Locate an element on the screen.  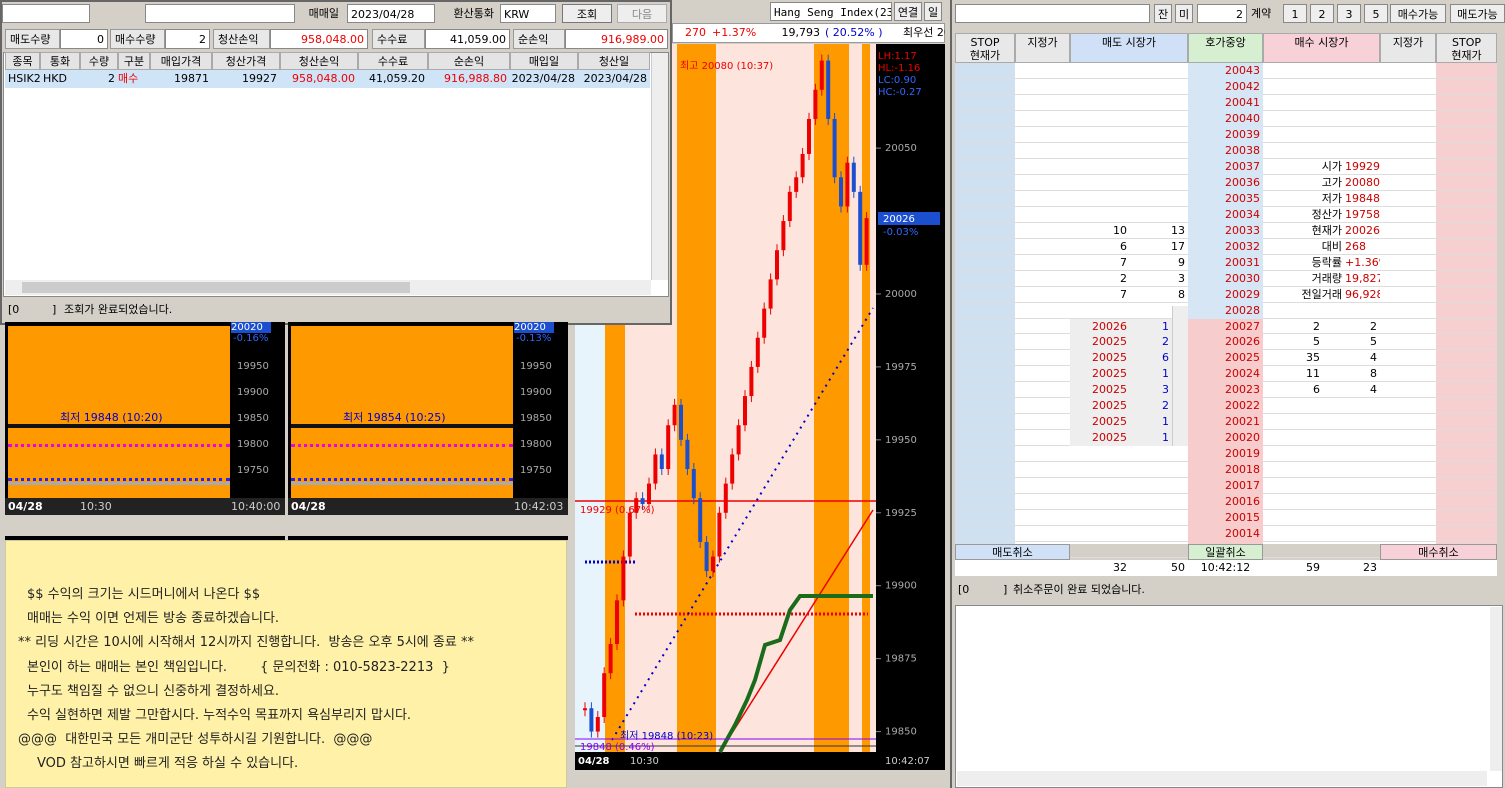
currency-select: KRW is located at coordinates (528, 13).